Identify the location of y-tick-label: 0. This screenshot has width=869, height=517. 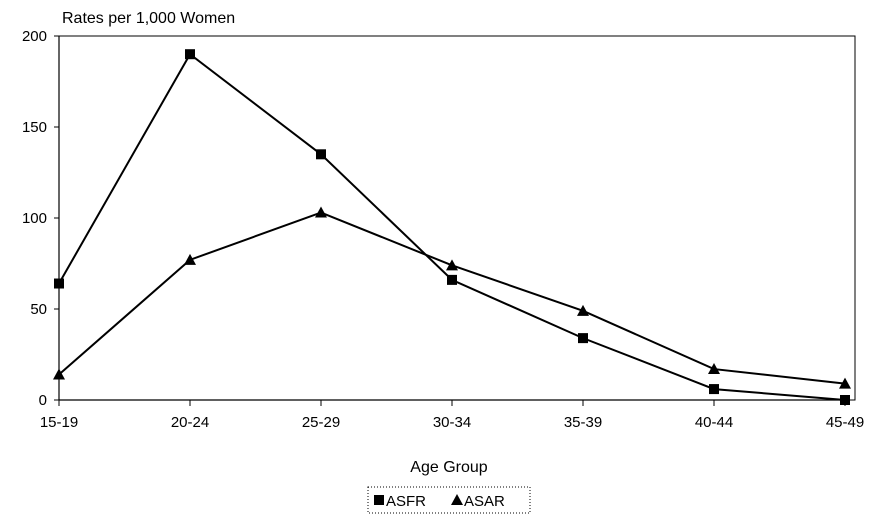
(43, 400).